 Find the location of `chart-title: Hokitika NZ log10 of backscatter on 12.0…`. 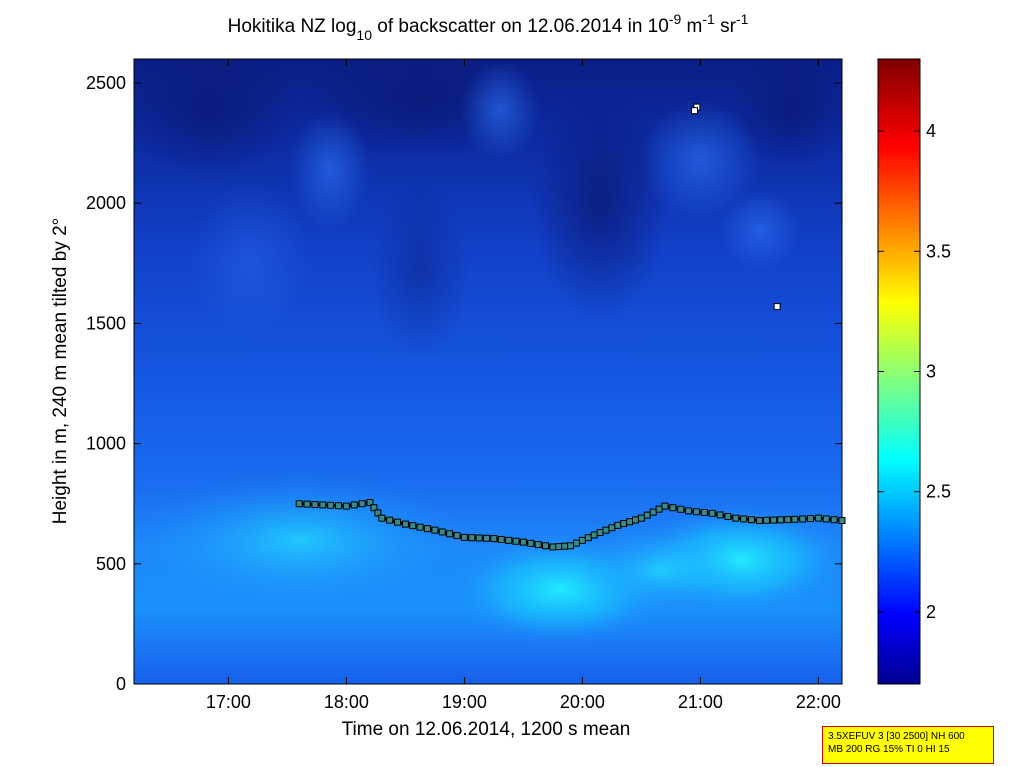

chart-title: Hokitika NZ log10 of backscatter on 12.0… is located at coordinates (488, 27).